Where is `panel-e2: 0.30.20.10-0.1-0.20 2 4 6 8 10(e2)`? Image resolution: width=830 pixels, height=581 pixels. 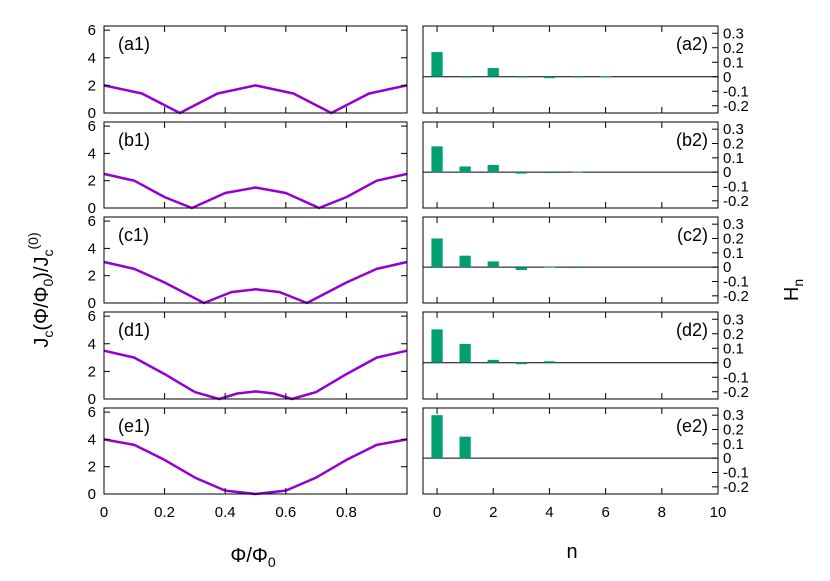
panel-e2: 0.30.20.10-0.1-0.20 2 4 6 8 10(e2) is located at coordinates (585, 464).